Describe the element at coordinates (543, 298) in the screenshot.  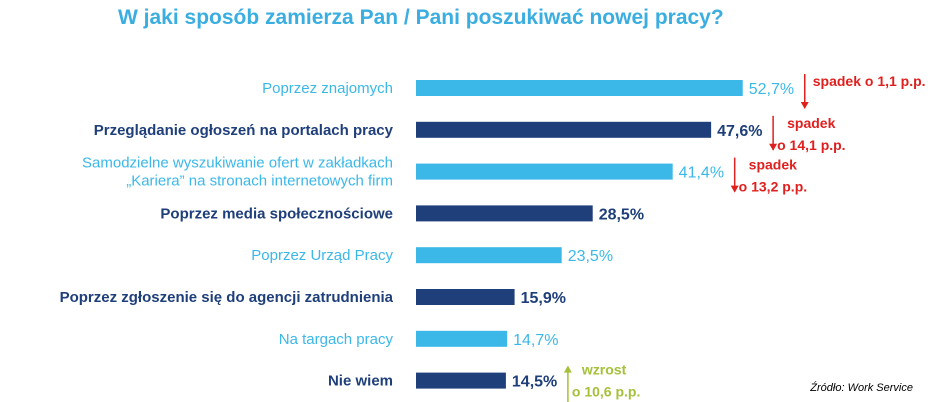
I see `value-label: 15,9%` at that location.